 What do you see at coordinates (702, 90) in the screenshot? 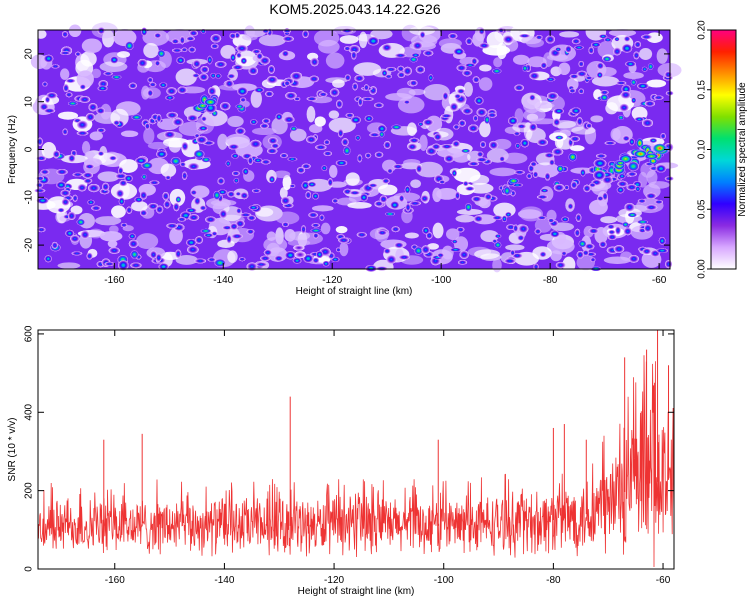
I see `colorbar-tick-label: 0.15` at bounding box center [702, 90].